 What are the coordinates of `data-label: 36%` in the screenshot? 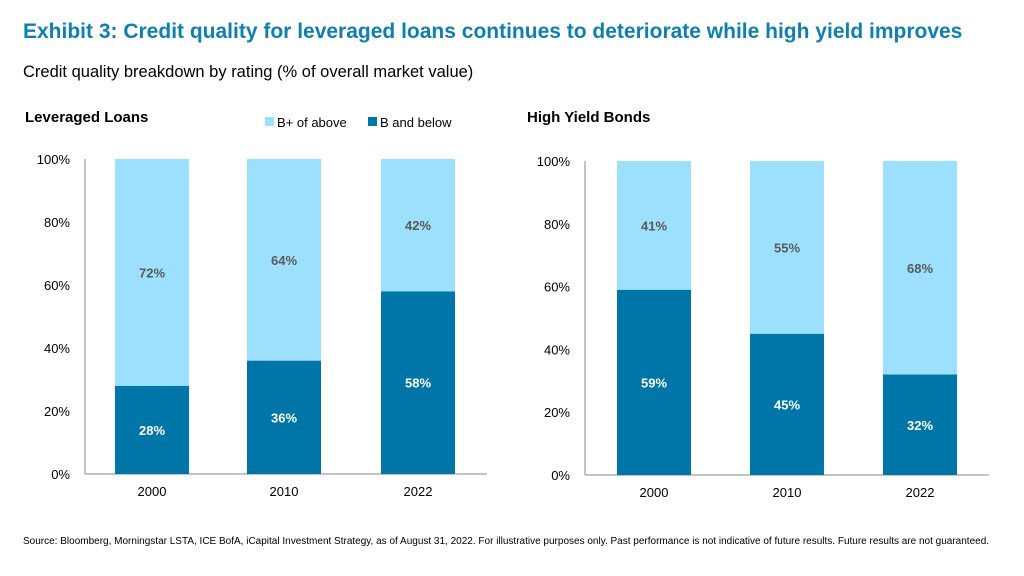 It's located at (284, 417).